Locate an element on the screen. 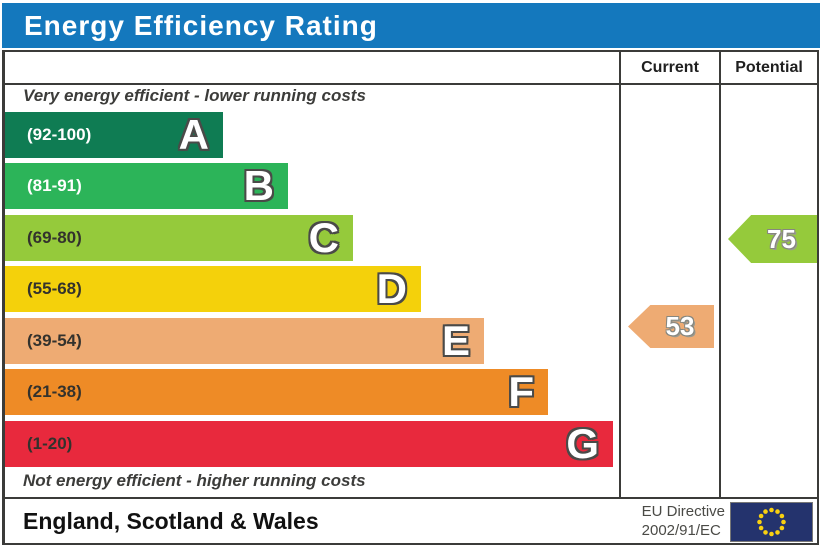 The image size is (820, 547). band-f: (21-38) F is located at coordinates (276, 392).